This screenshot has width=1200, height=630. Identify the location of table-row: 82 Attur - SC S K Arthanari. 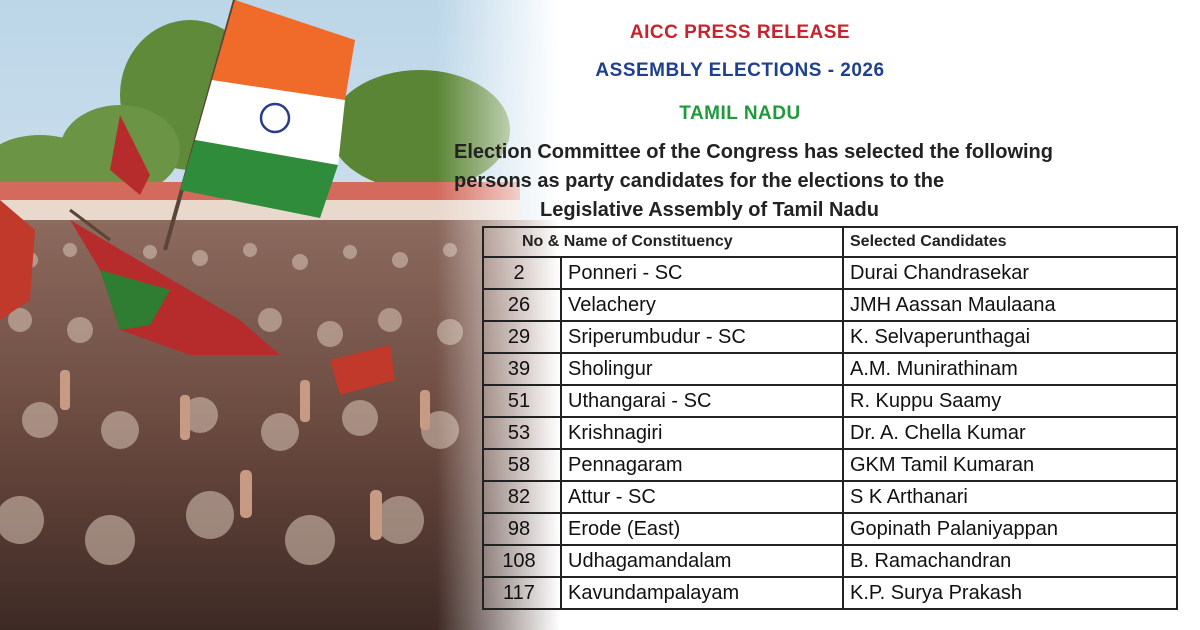
(830, 497).